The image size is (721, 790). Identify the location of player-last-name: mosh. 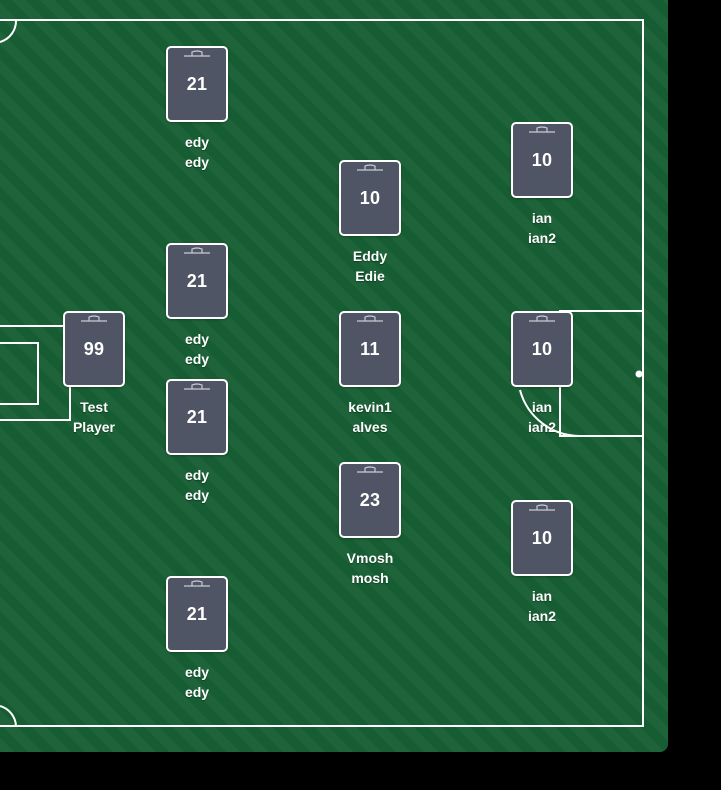
(370, 578).